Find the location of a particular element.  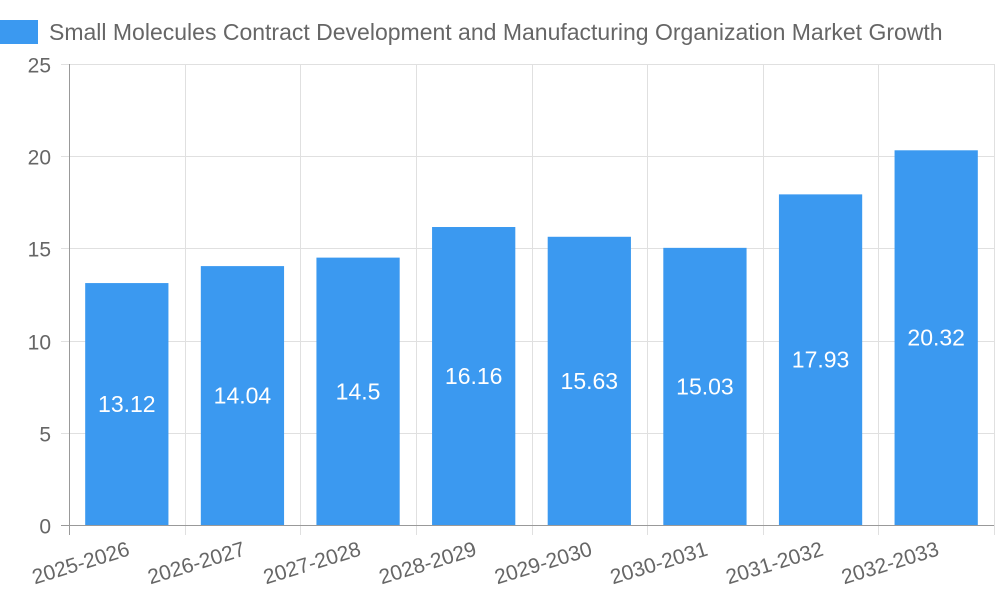

bar-value-label: 15.63 is located at coordinates (590, 381).